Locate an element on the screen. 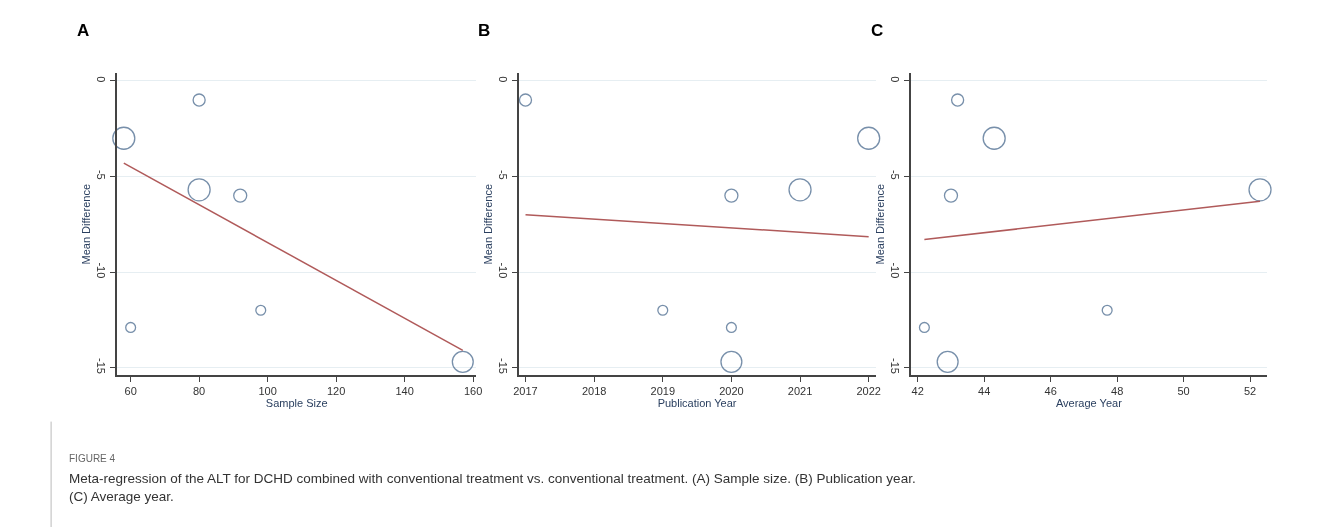  x-tick-label: 50 is located at coordinates (1183, 391).